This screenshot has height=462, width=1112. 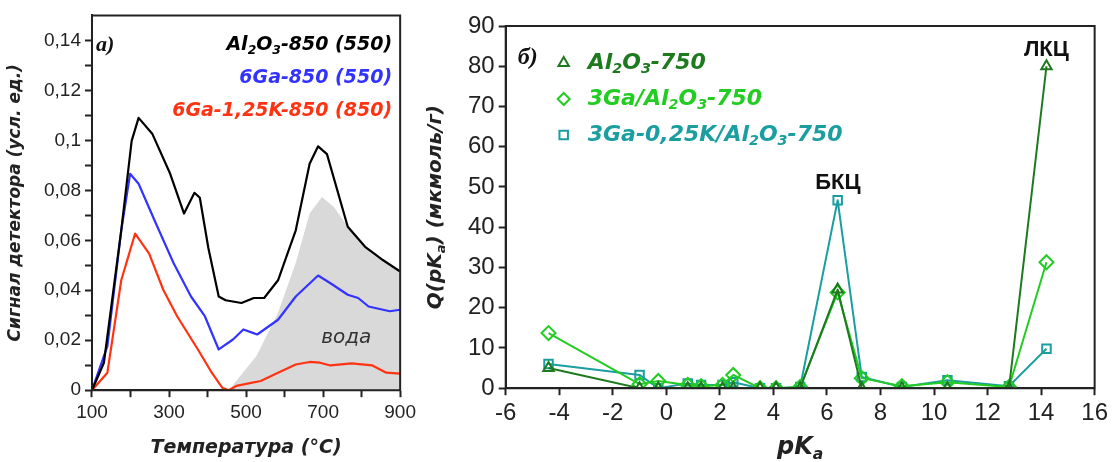 What do you see at coordinates (316, 76) in the screenshot?
I see `text: 6Ga-850 (550)` at bounding box center [316, 76].